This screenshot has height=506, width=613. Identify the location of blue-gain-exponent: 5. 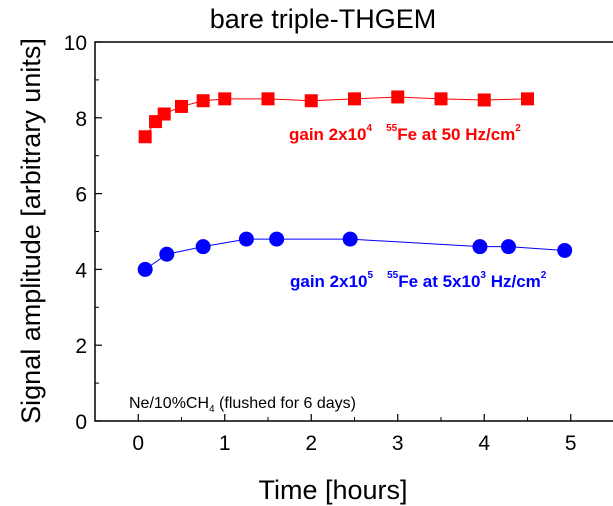
(371, 275).